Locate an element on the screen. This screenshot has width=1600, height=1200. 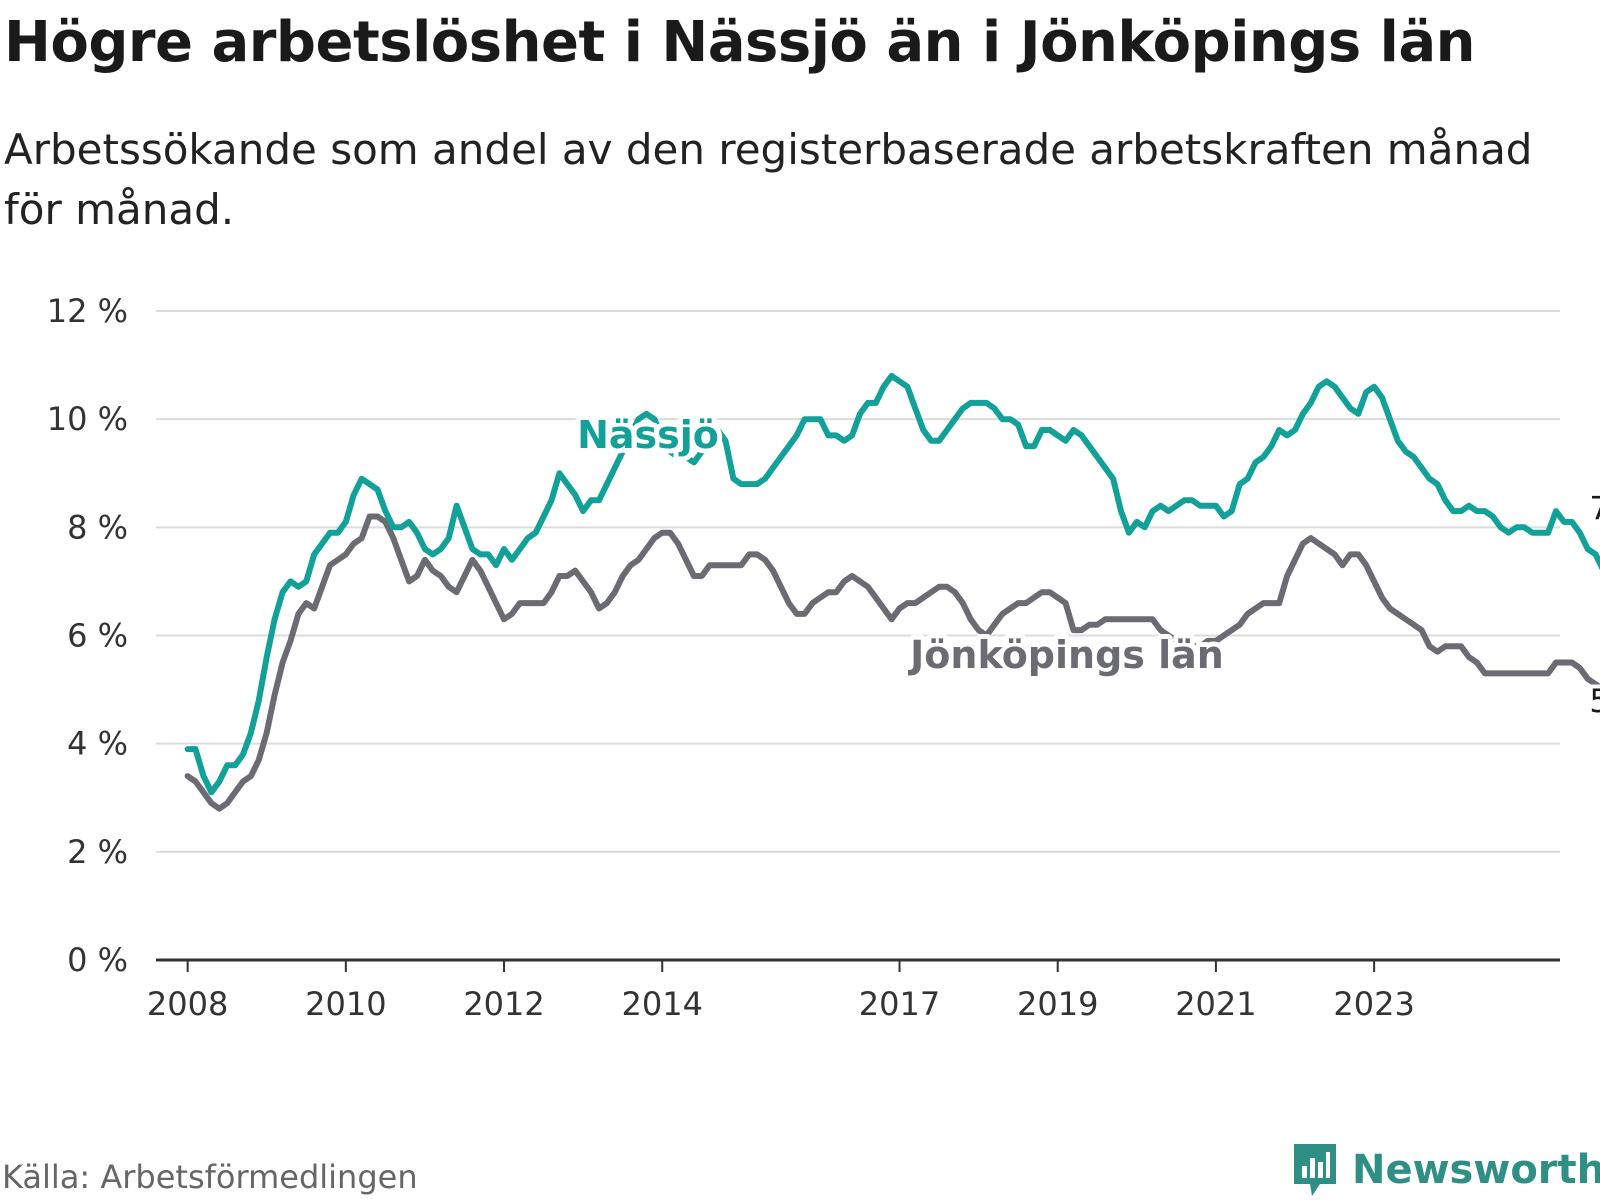
x-tick-label: 2010 is located at coordinates (345, 1004).